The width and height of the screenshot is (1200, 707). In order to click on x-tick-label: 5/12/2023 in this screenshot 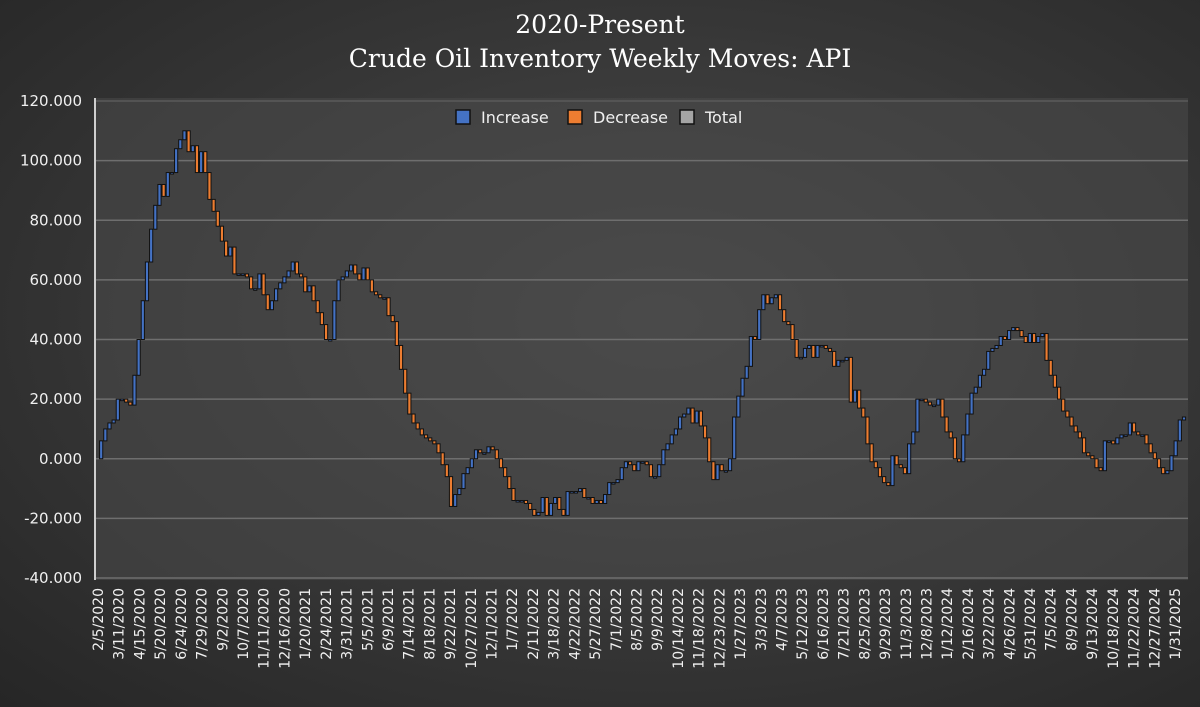, I will do `click(803, 624)`.